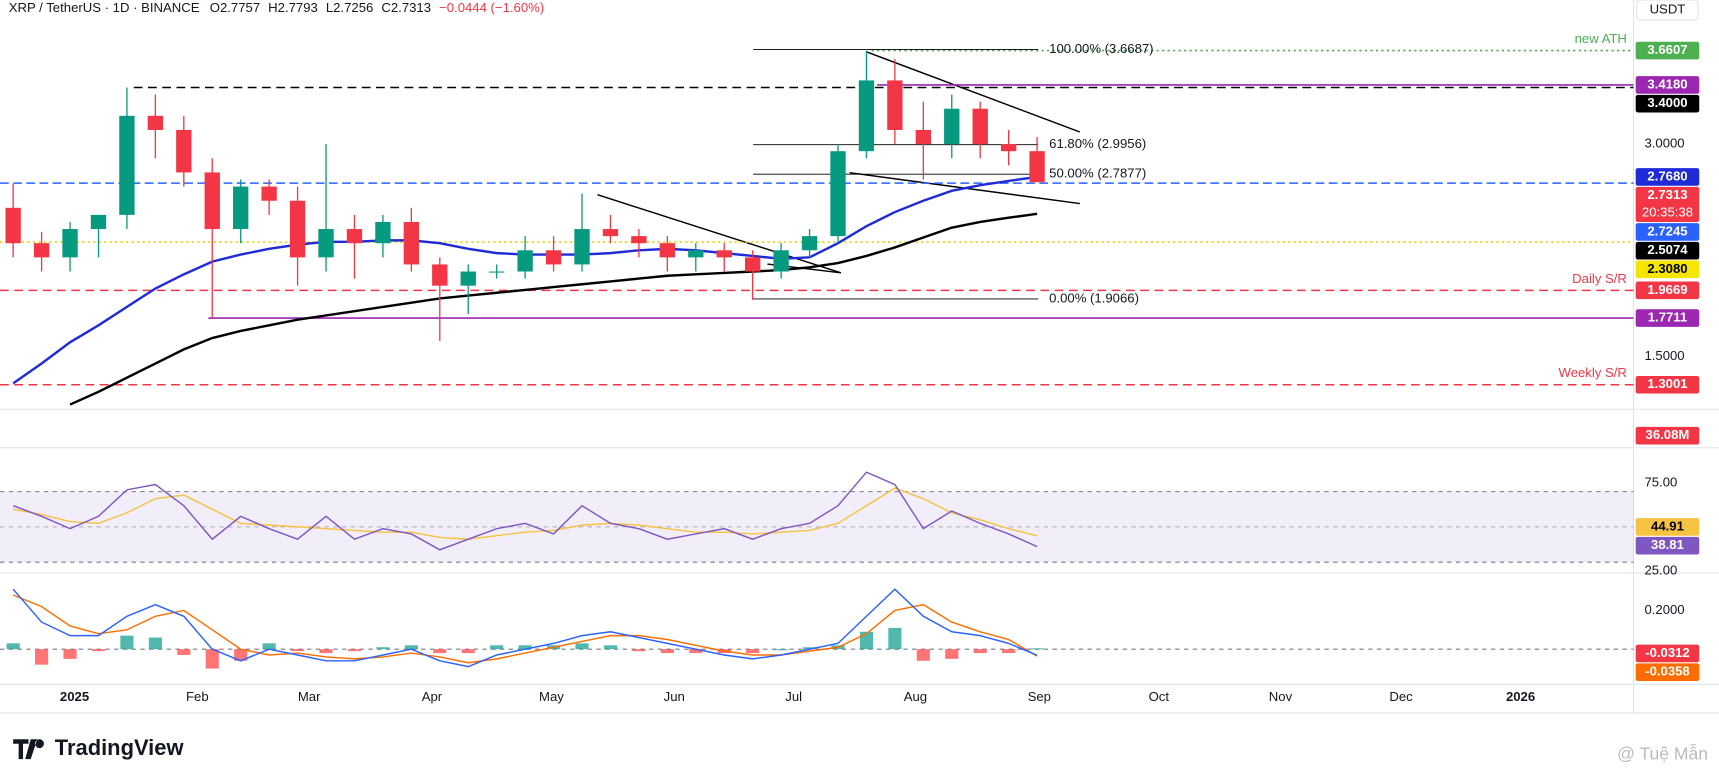 The image size is (1719, 780). Describe the element at coordinates (1101, 48) in the screenshot. I see `fib-label: 100.00% (3.6687)` at that location.